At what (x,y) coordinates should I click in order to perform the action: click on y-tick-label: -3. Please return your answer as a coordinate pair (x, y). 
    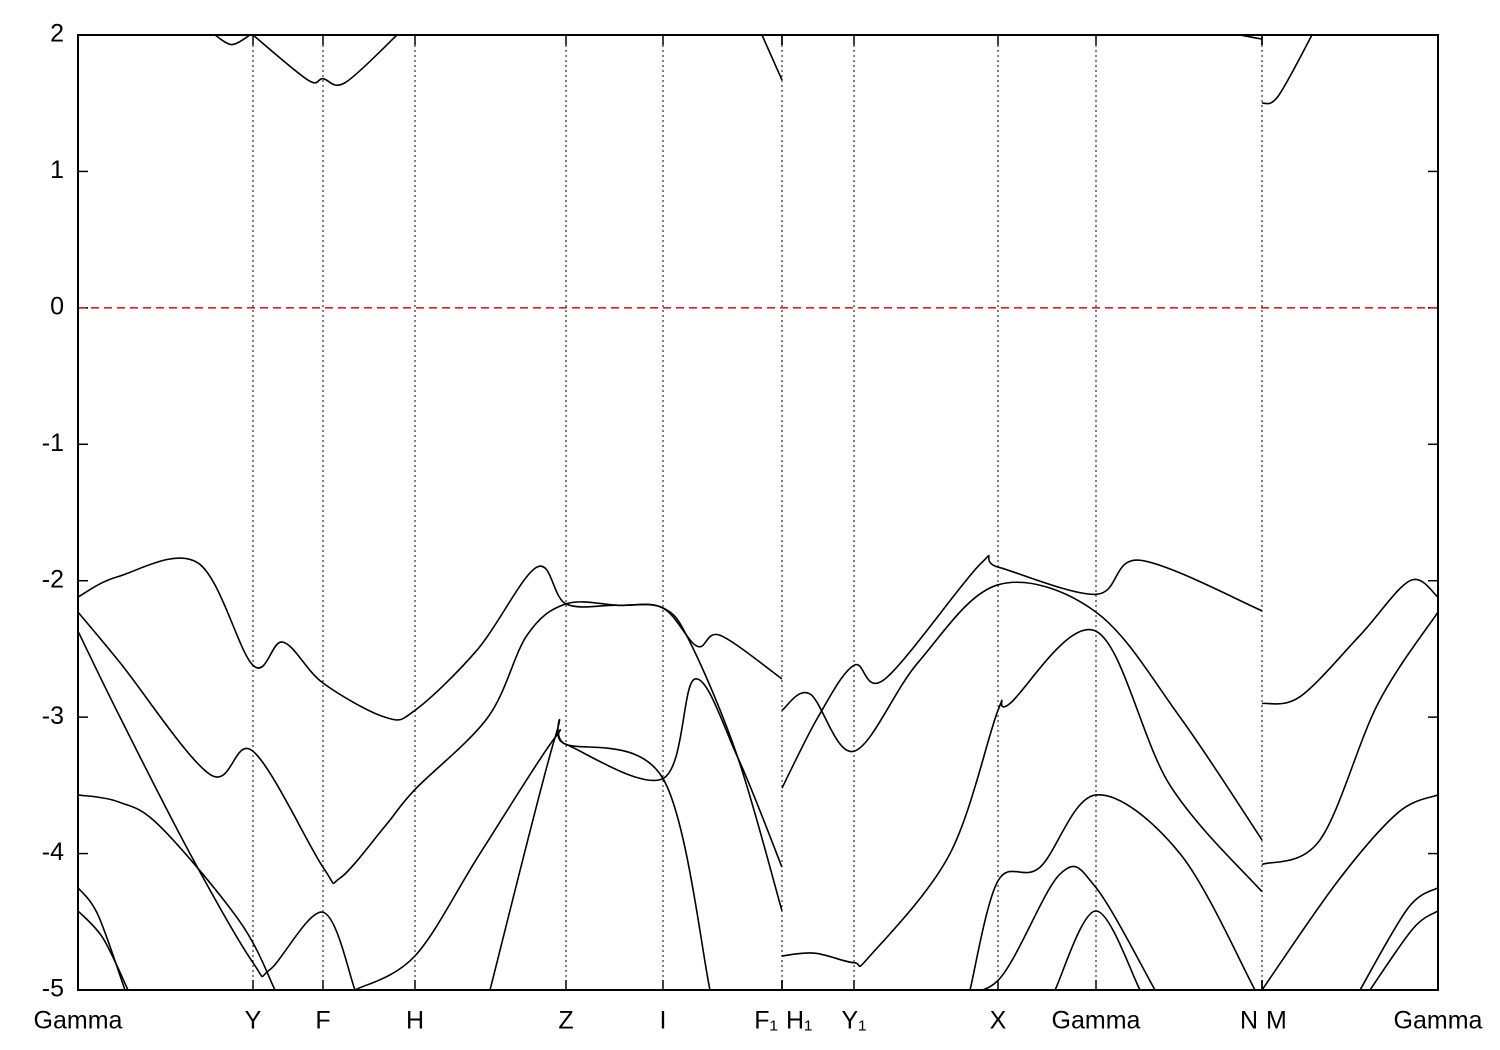
    Looking at the image, I should click on (53, 716).